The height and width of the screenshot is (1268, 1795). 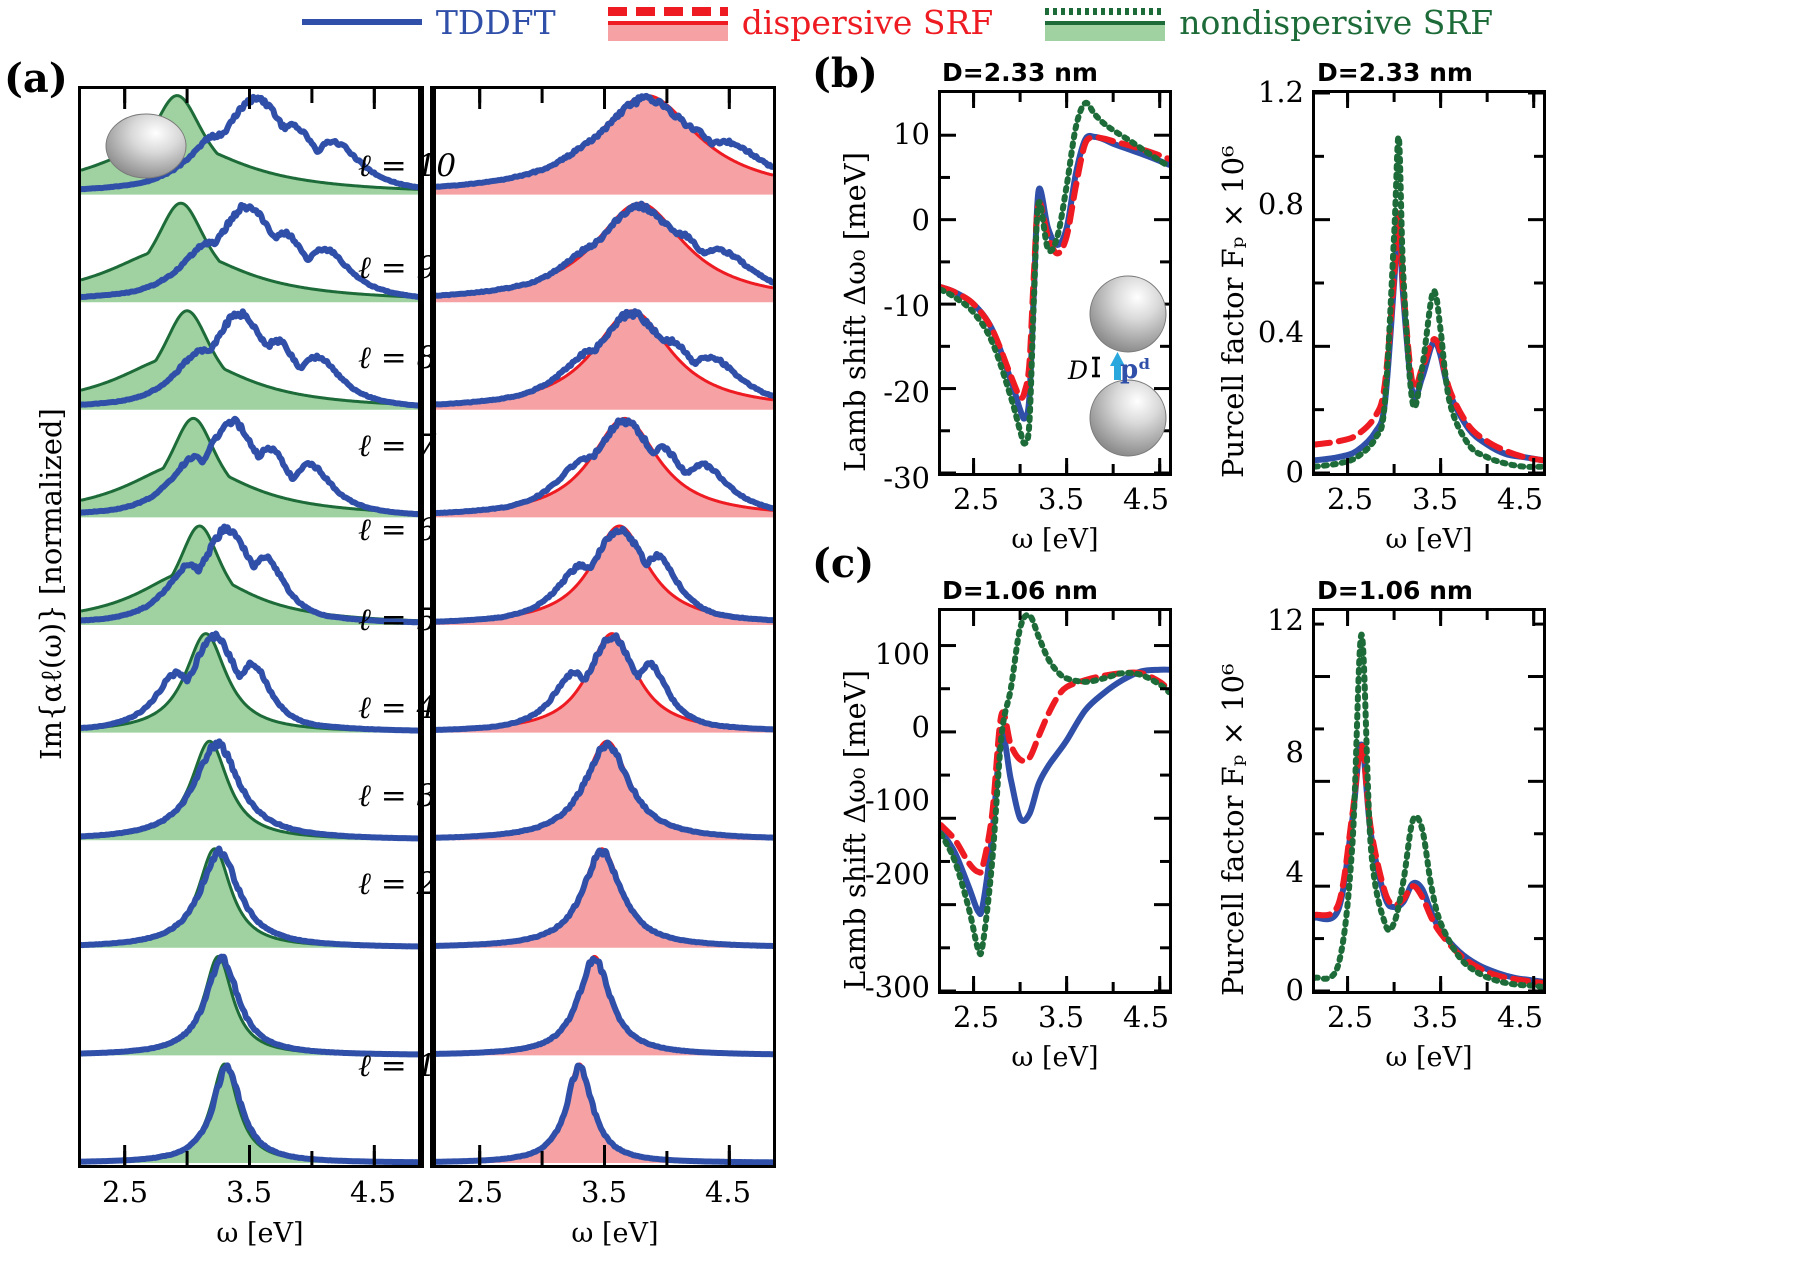 I want to click on panel-b-right-curves, so click(x=1429, y=283).